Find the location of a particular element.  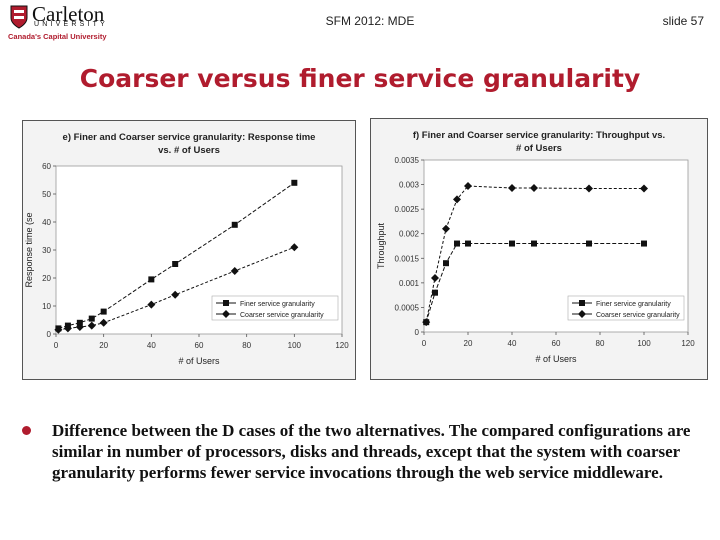

shield-icon is located at coordinates (19, 17).